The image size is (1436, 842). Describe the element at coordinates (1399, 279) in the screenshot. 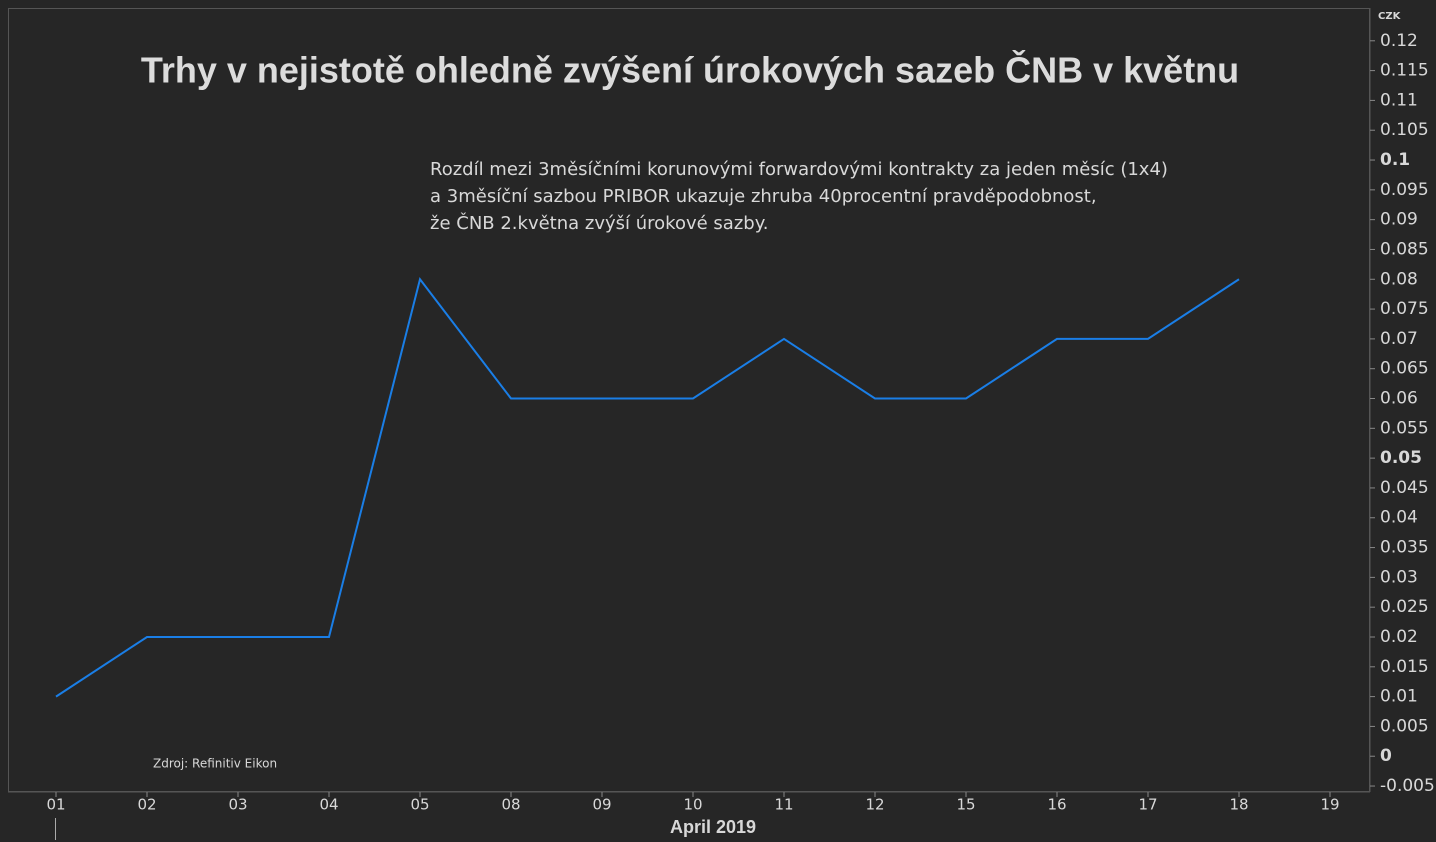

I see `y-tick-label: 0.08` at that location.